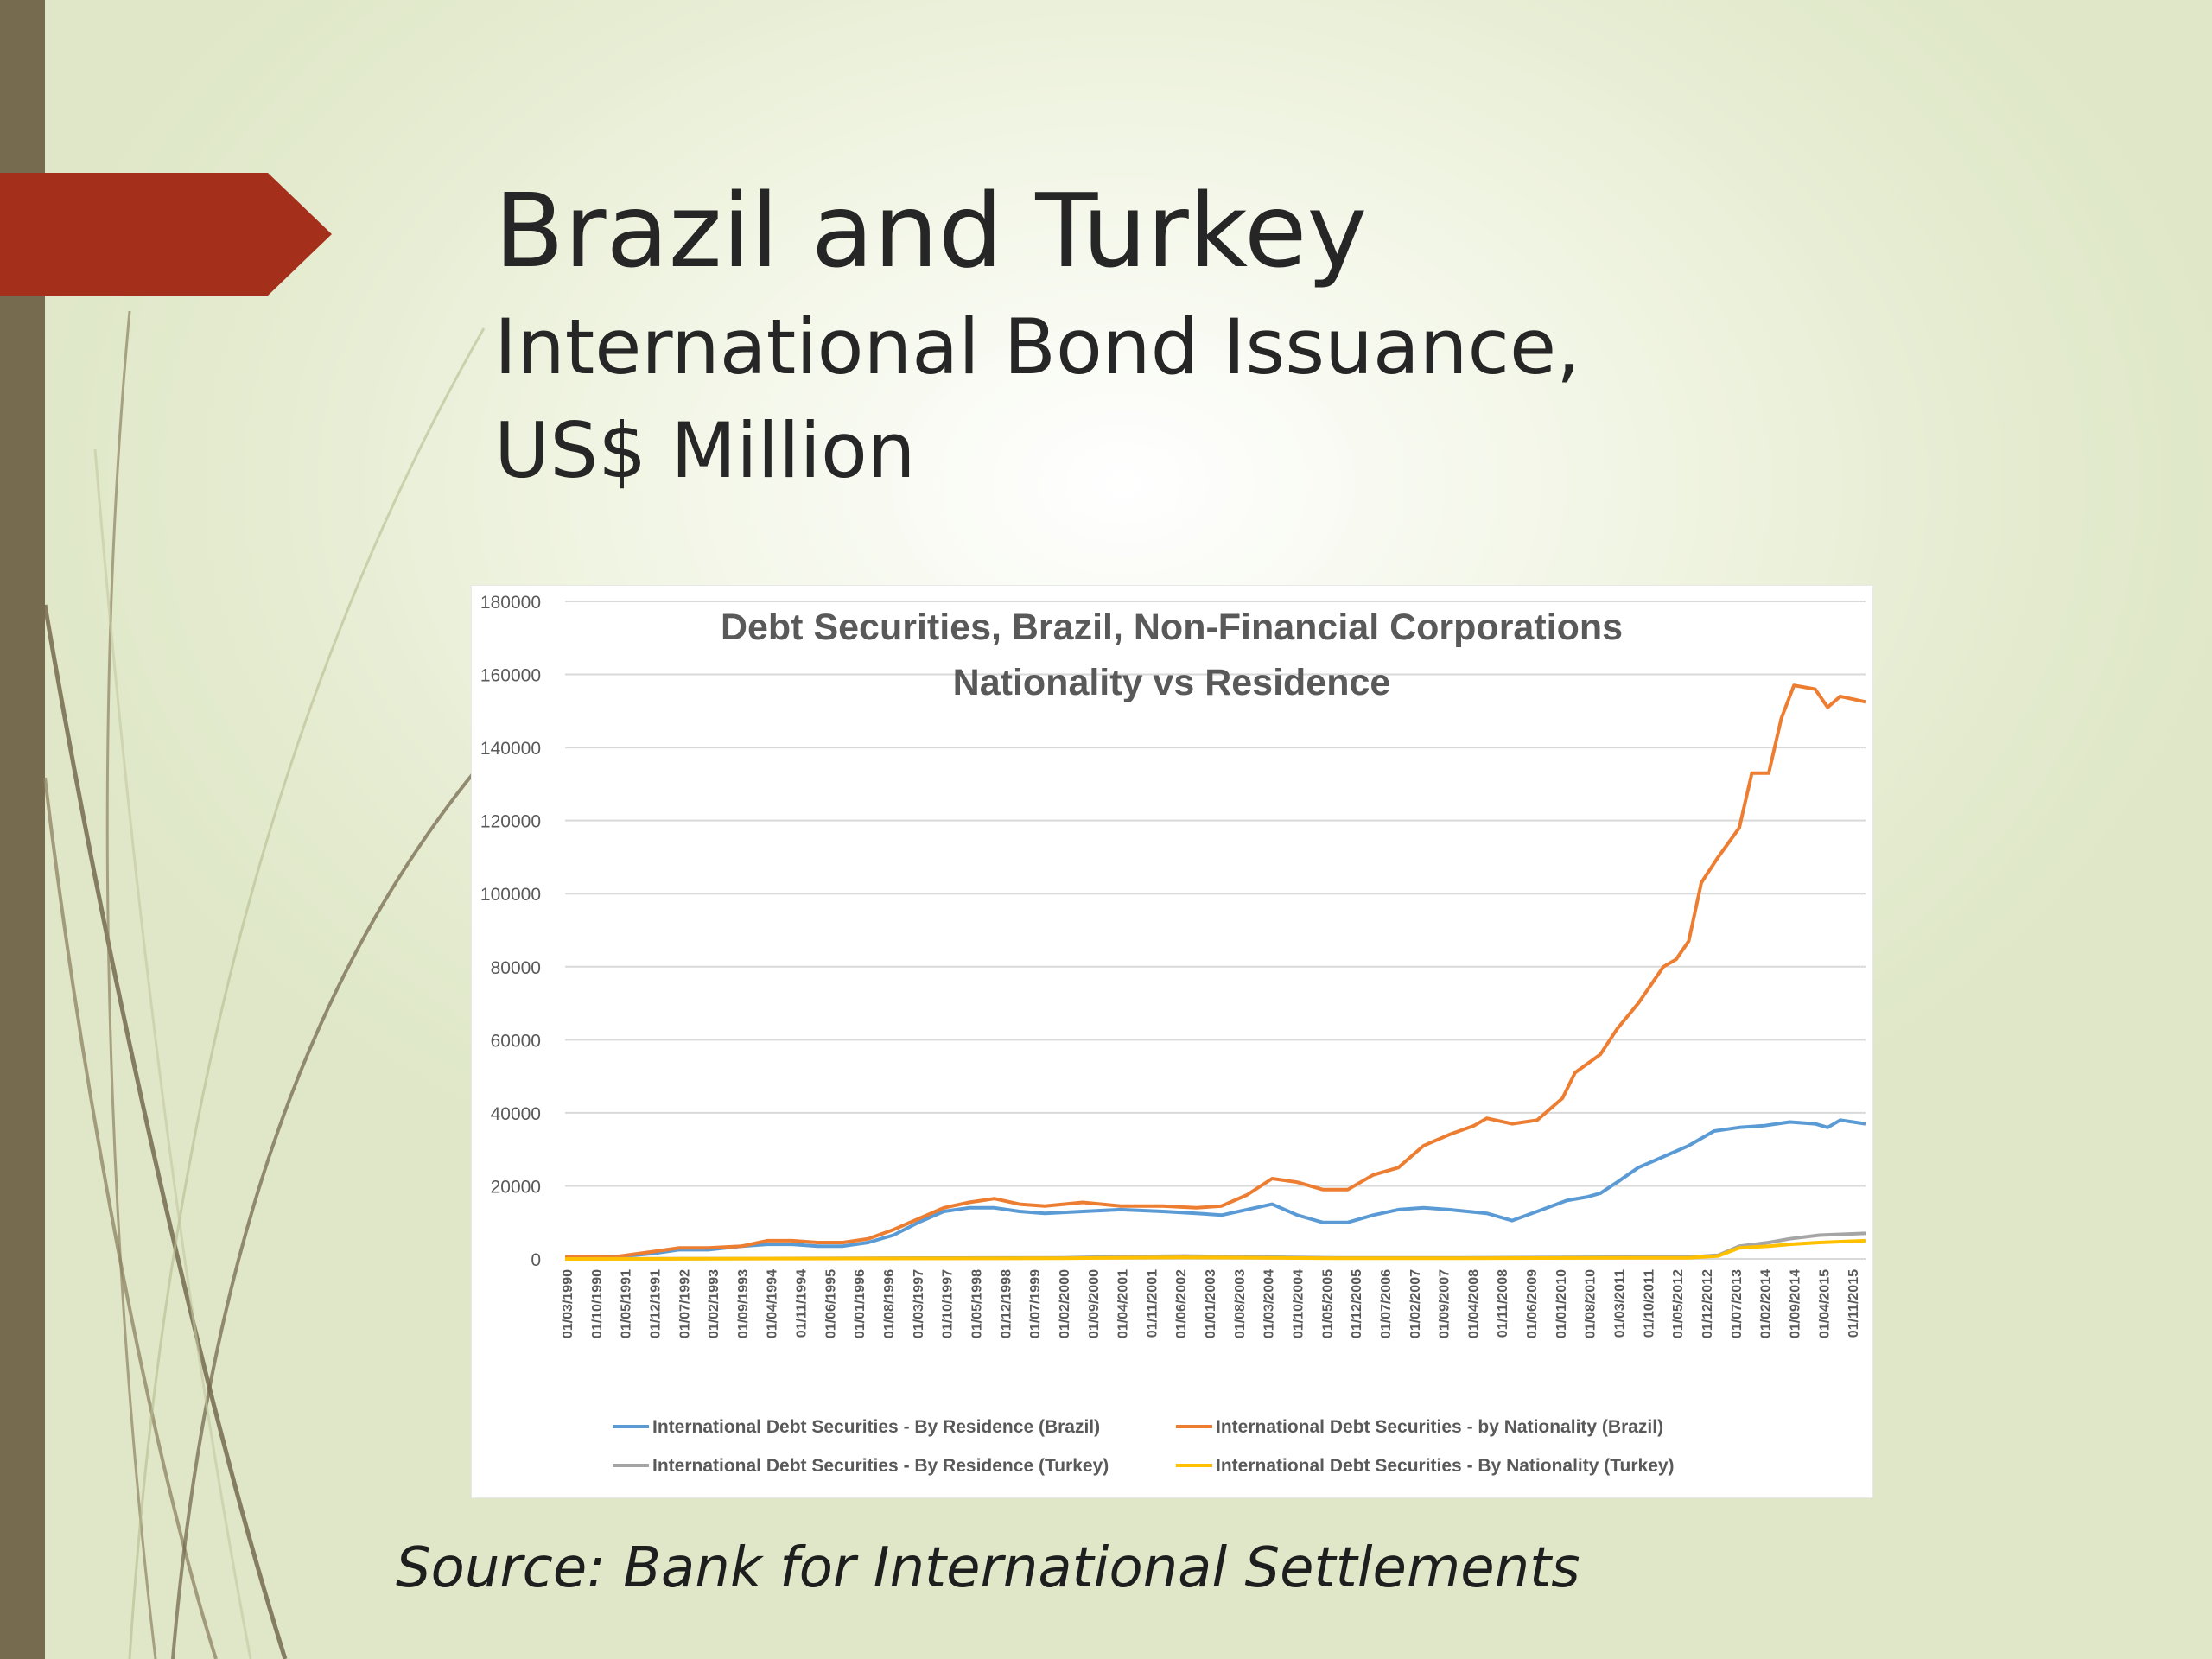 This screenshot has width=2212, height=1659. Describe the element at coordinates (1532, 1303) in the screenshot. I see `x-tick-label: 01/06/2009` at that location.